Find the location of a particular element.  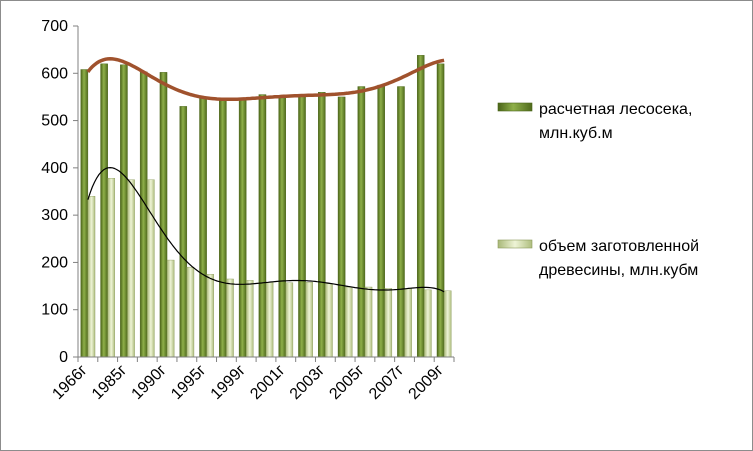

legend-label-lesoseka-line1: расчетная лесосека, is located at coordinates (615, 109).